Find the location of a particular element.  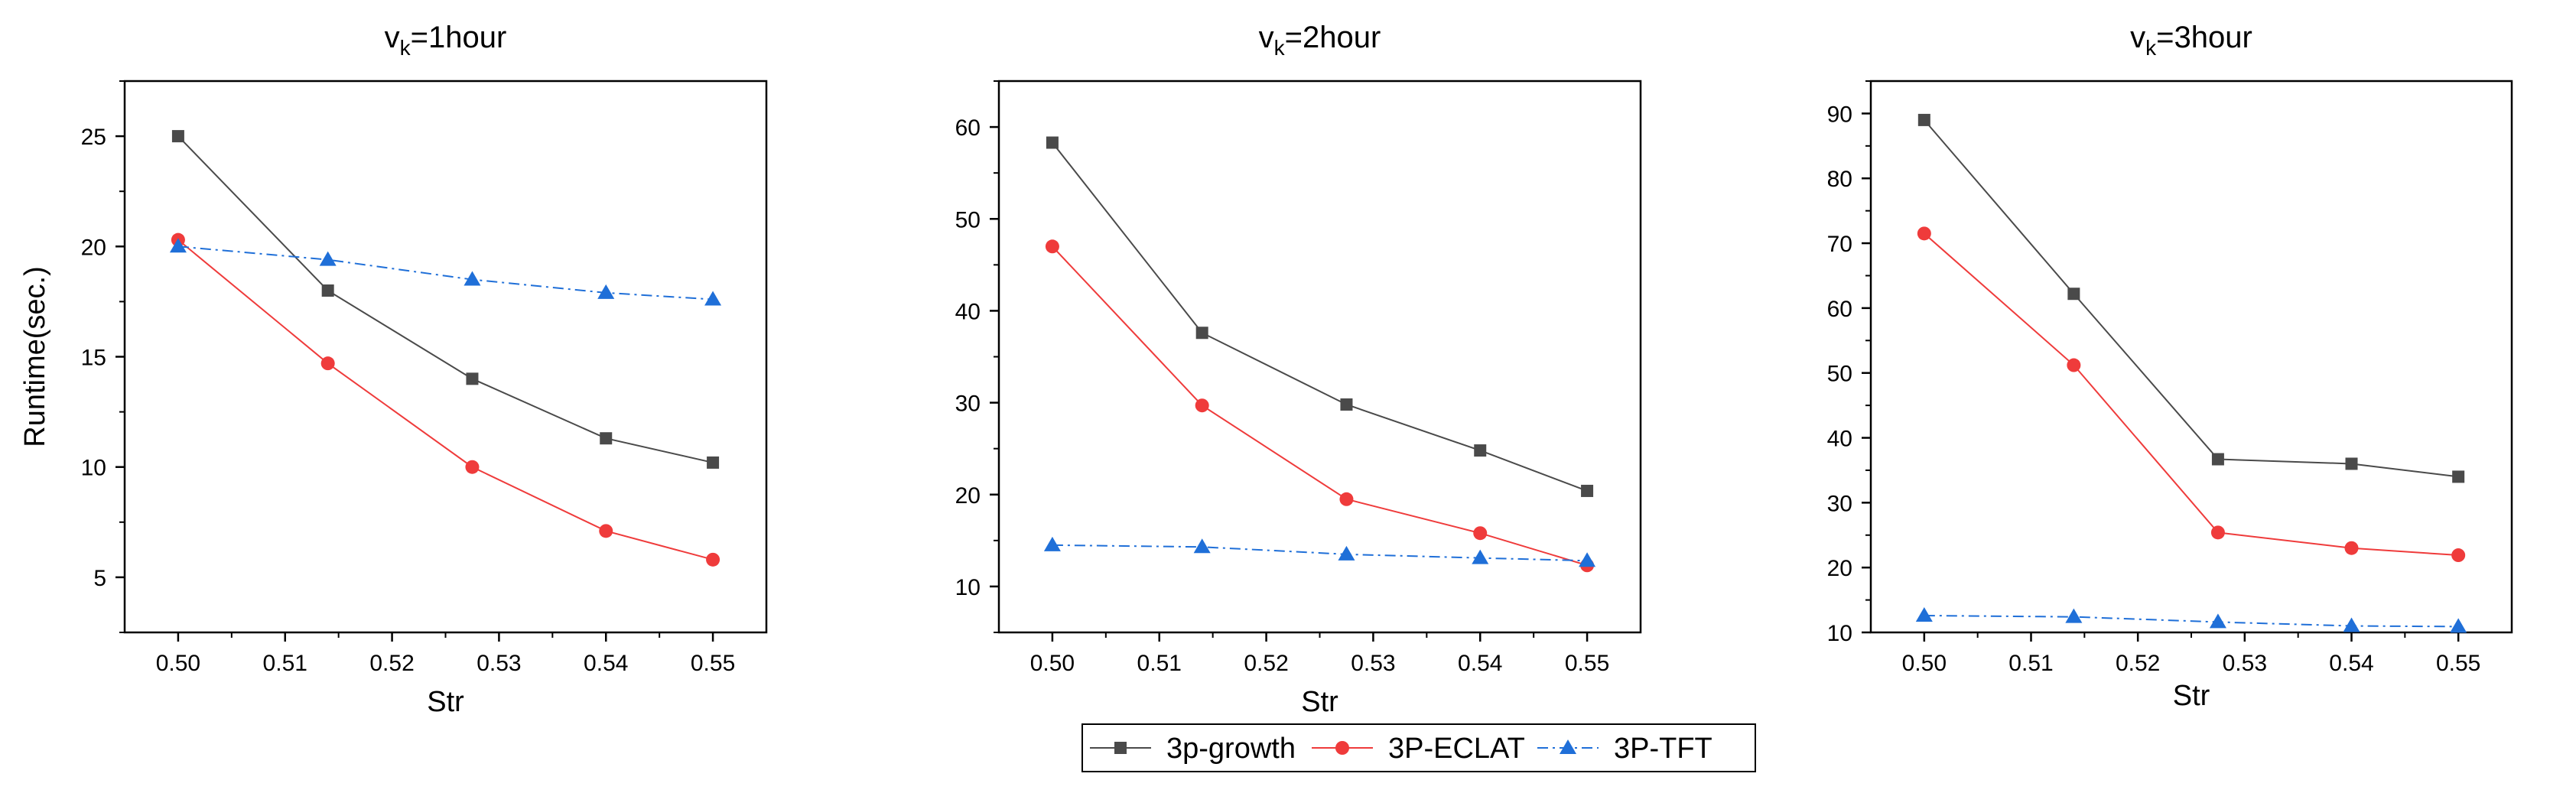

chart-title-subscript: k is located at coordinates (2151, 48).